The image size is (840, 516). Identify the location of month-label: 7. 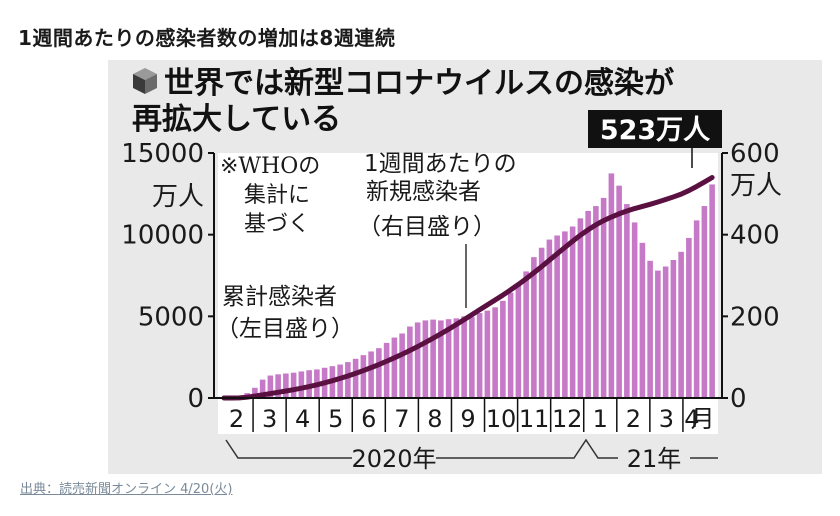
(401, 419).